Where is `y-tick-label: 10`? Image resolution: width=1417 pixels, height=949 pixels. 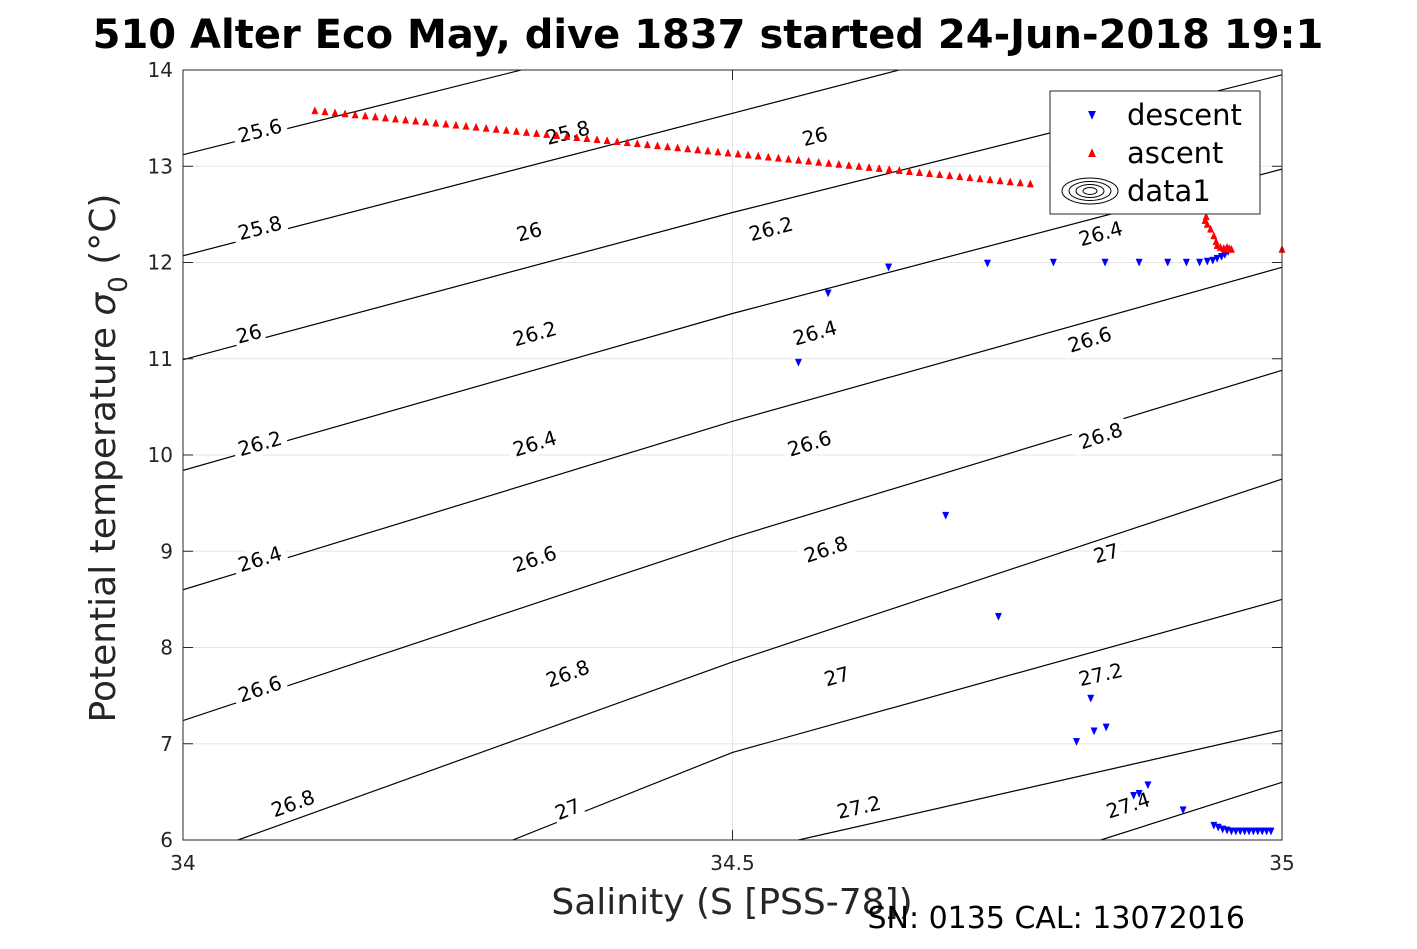 y-tick-label: 10 is located at coordinates (160, 455).